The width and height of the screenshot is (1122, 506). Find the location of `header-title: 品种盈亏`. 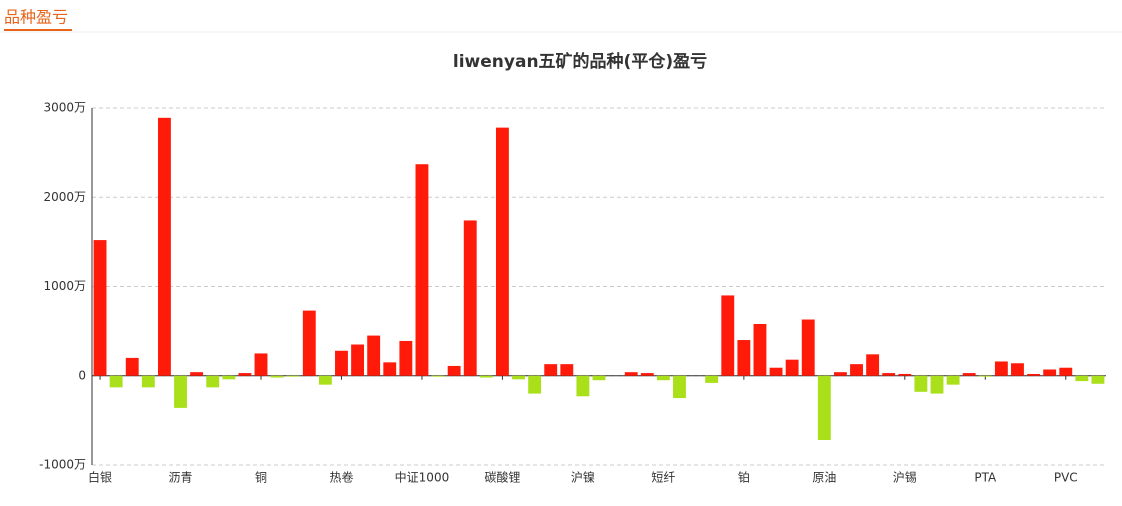

header-title: 品种盈亏 is located at coordinates (36, 17).